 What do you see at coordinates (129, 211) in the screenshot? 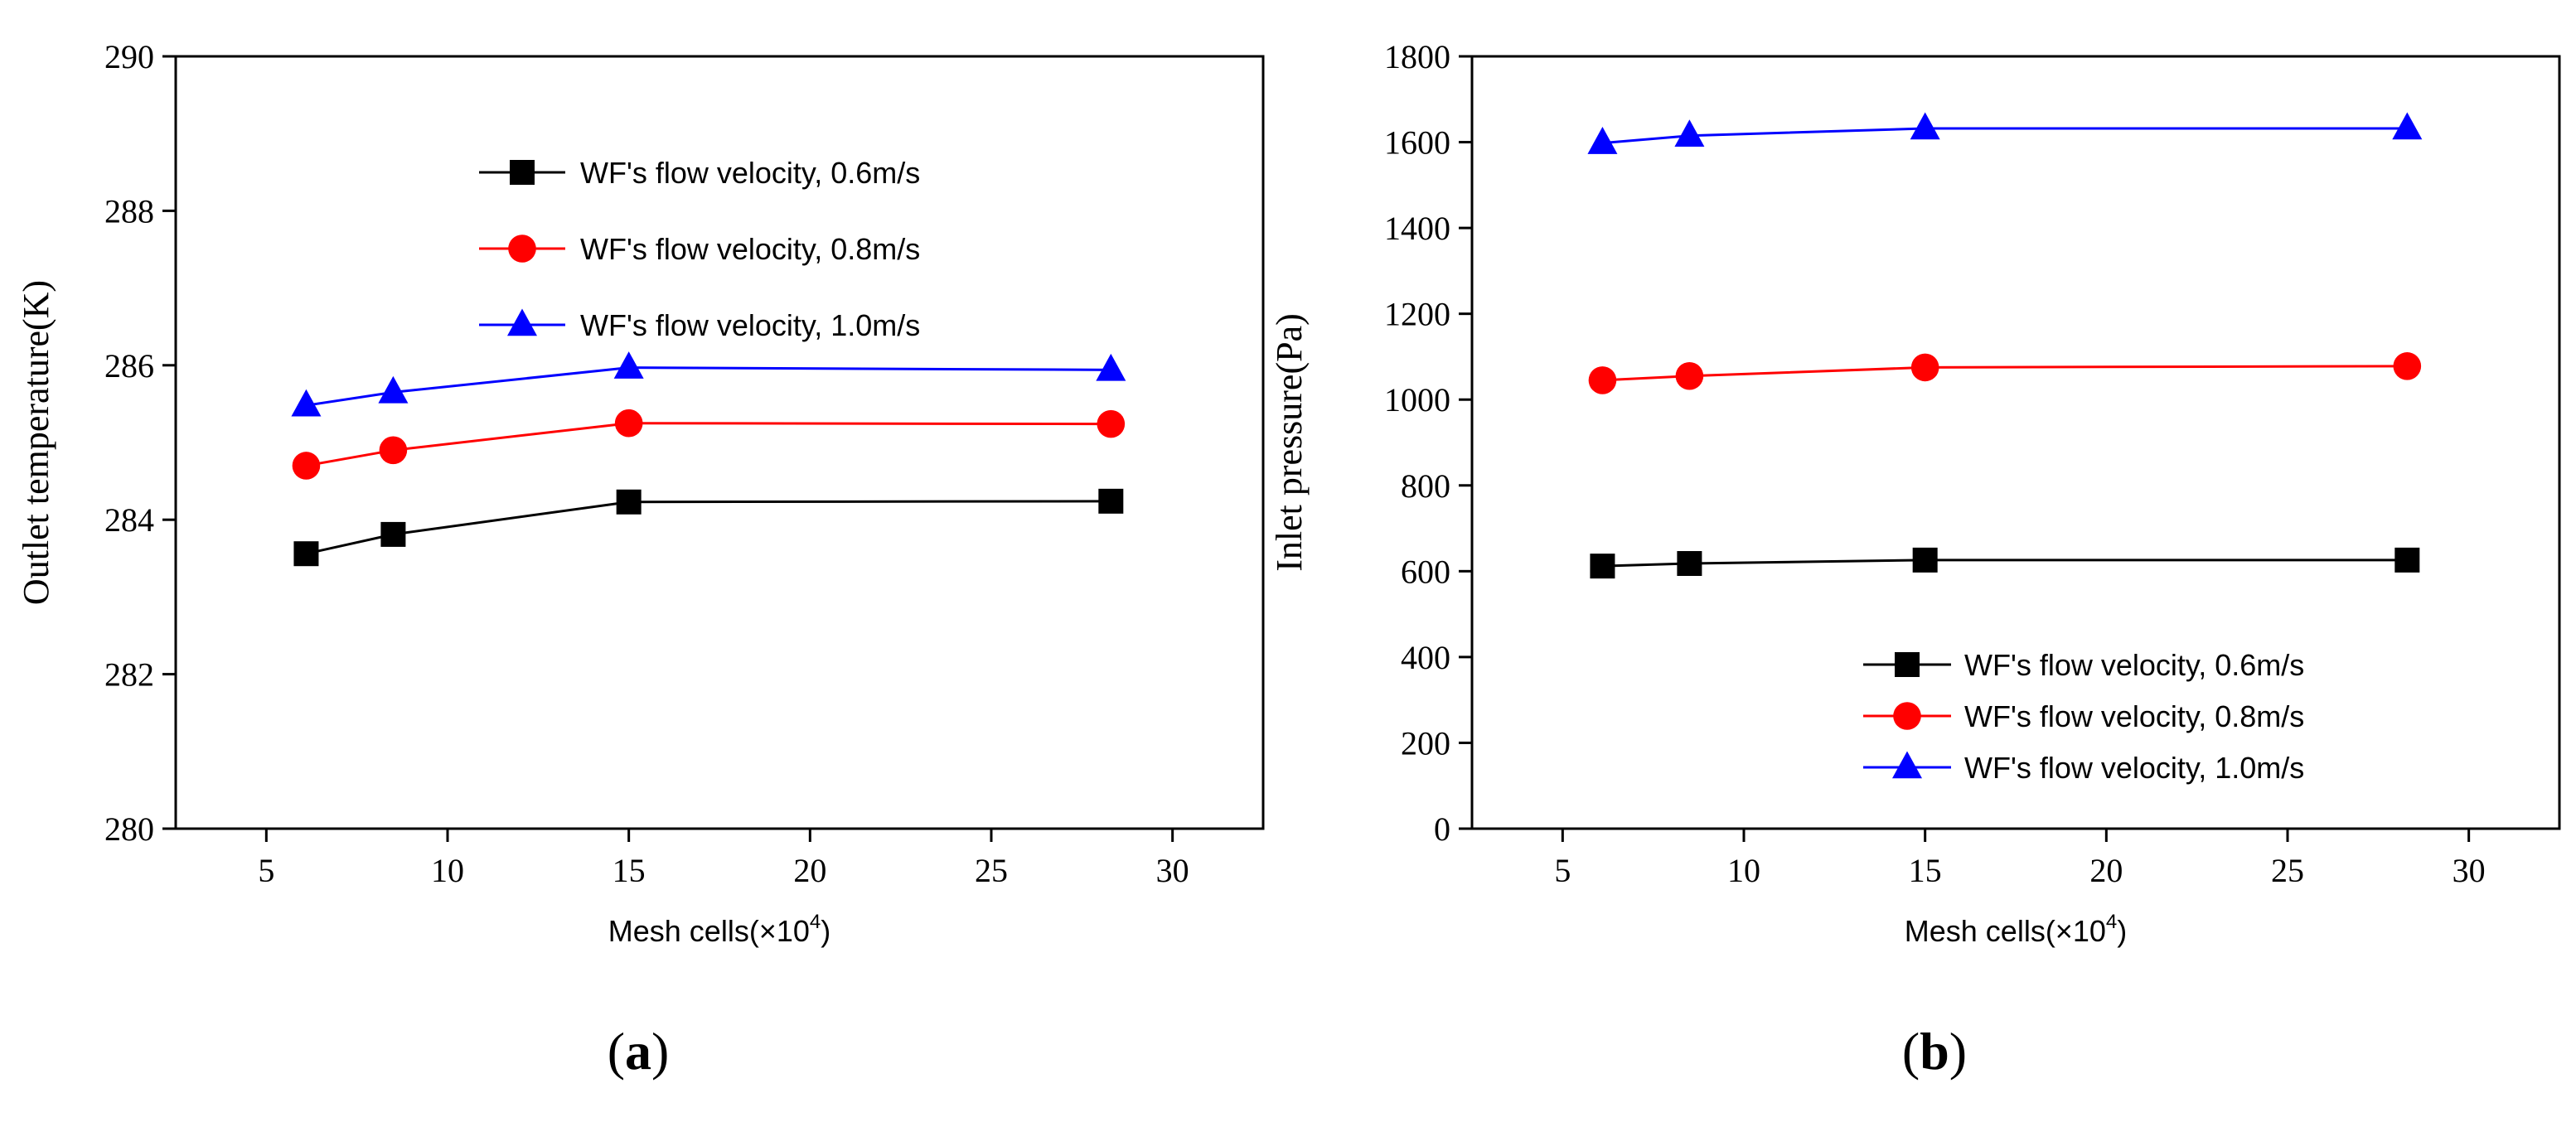
I see `panel-a-y-tick-label: 288` at bounding box center [129, 211].